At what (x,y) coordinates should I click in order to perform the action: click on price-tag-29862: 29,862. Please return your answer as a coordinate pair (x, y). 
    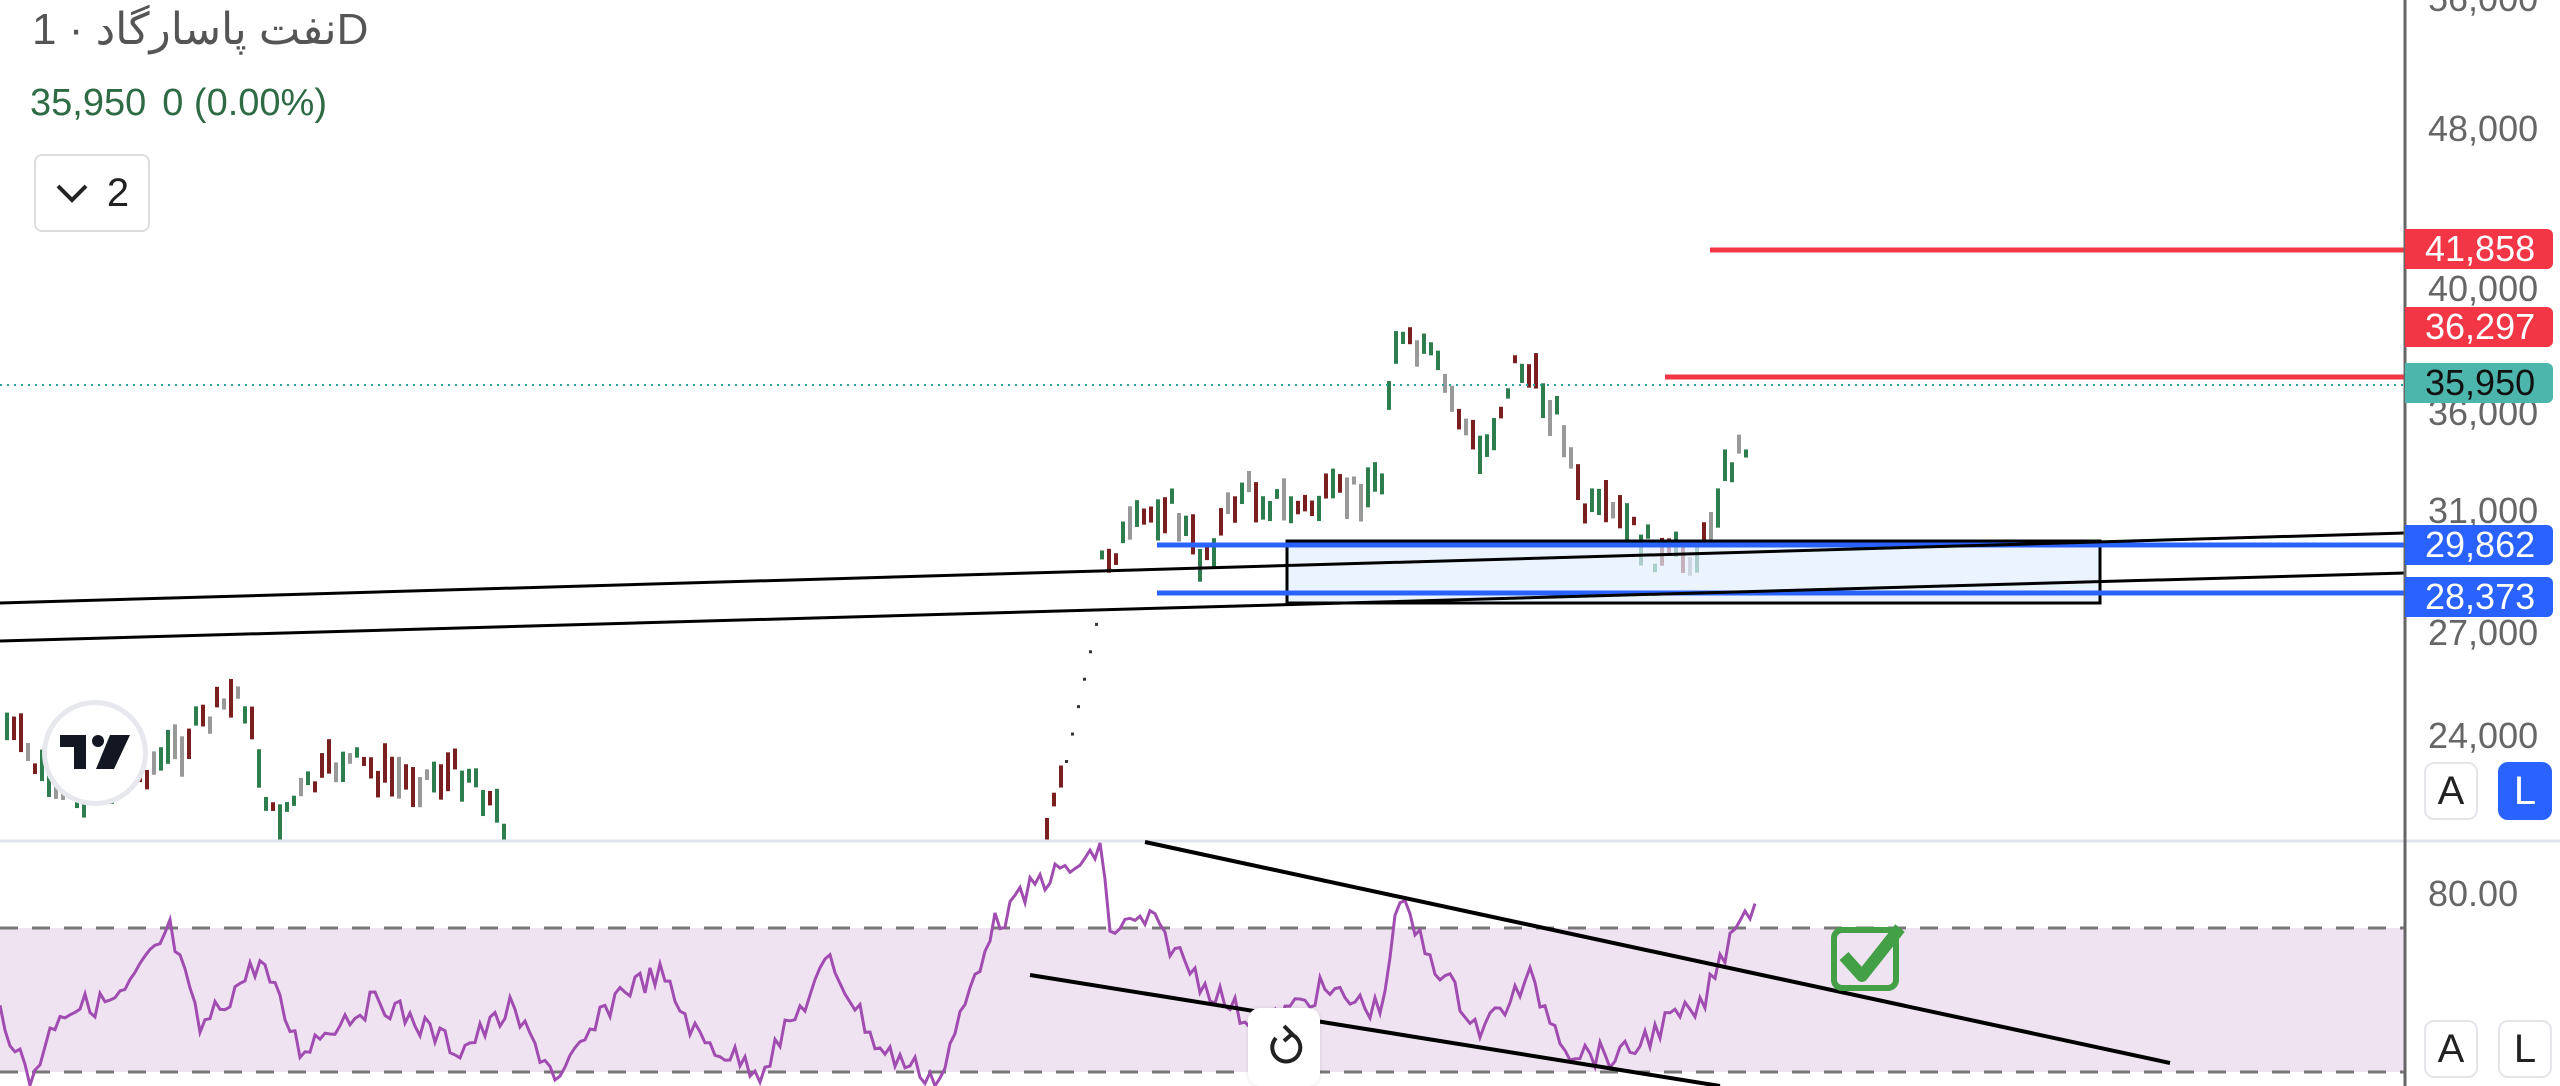
    Looking at the image, I should click on (2479, 545).